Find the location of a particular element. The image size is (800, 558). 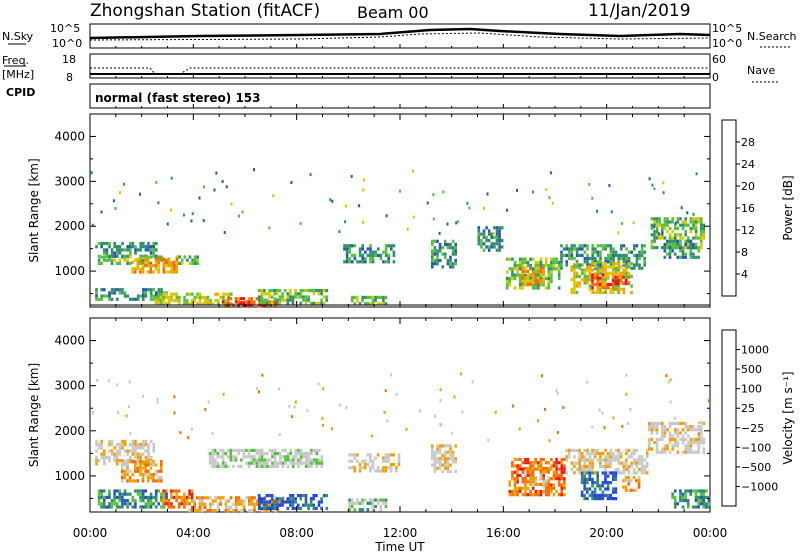

nsky-bottom: 10^0 is located at coordinates (67, 43).